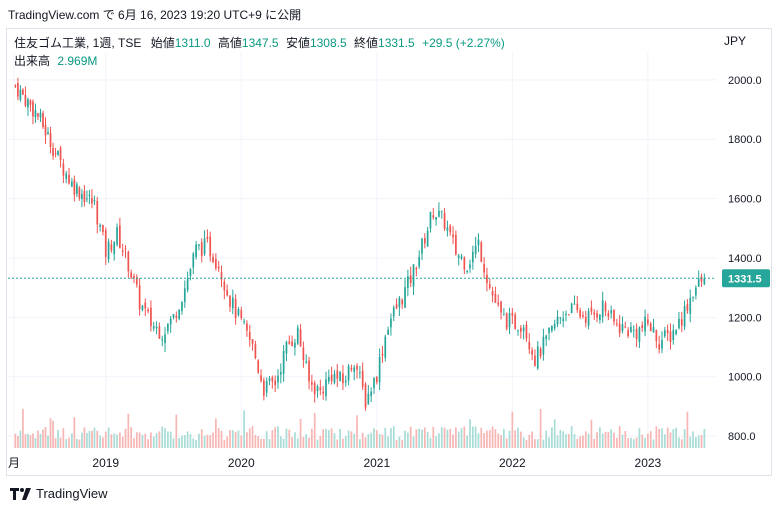  Describe the element at coordinates (745, 140) in the screenshot. I see `price-tick-label: 1800.0` at that location.